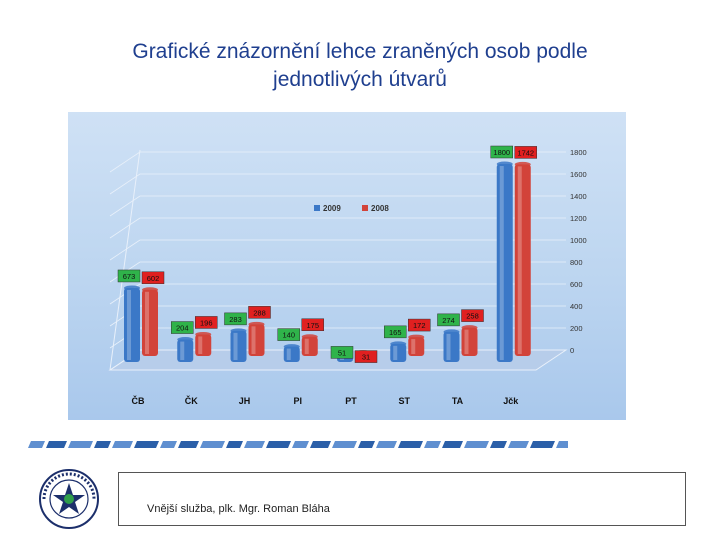 Image resolution: width=720 pixels, height=540 pixels. I want to click on data-label: 175, so click(312, 325).